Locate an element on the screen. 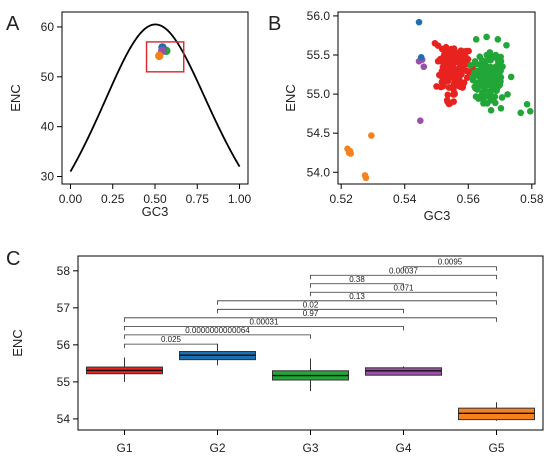 The width and height of the screenshot is (550, 467). panel-c-letter: C is located at coordinates (13, 259).